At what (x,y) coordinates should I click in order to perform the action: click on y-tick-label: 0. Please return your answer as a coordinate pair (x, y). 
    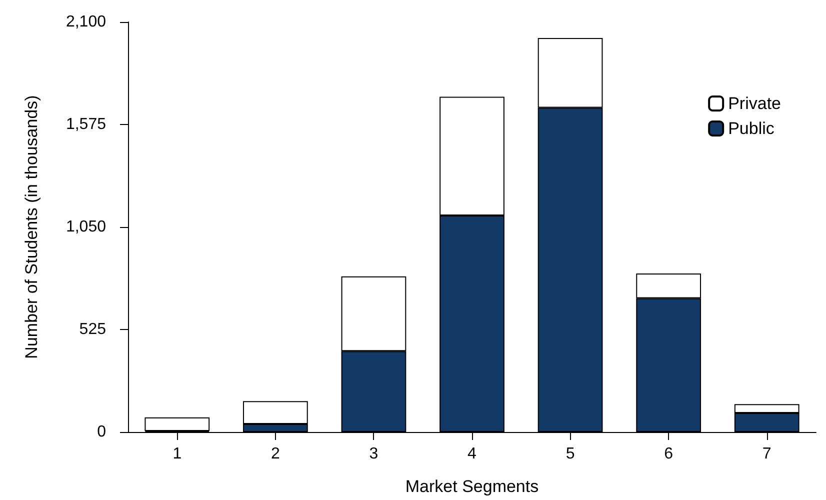
    Looking at the image, I should click on (101, 432).